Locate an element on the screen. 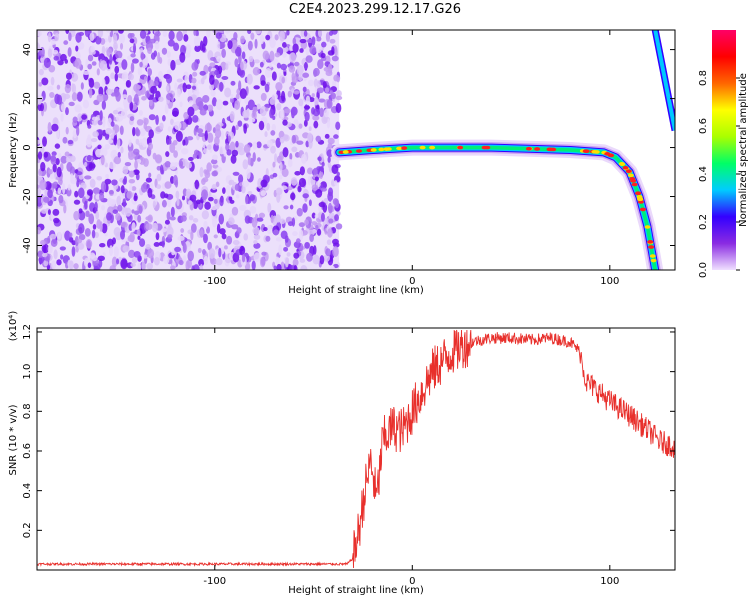 The image size is (750, 600). colorbar-tick-label: 0.4 is located at coordinates (703, 174).